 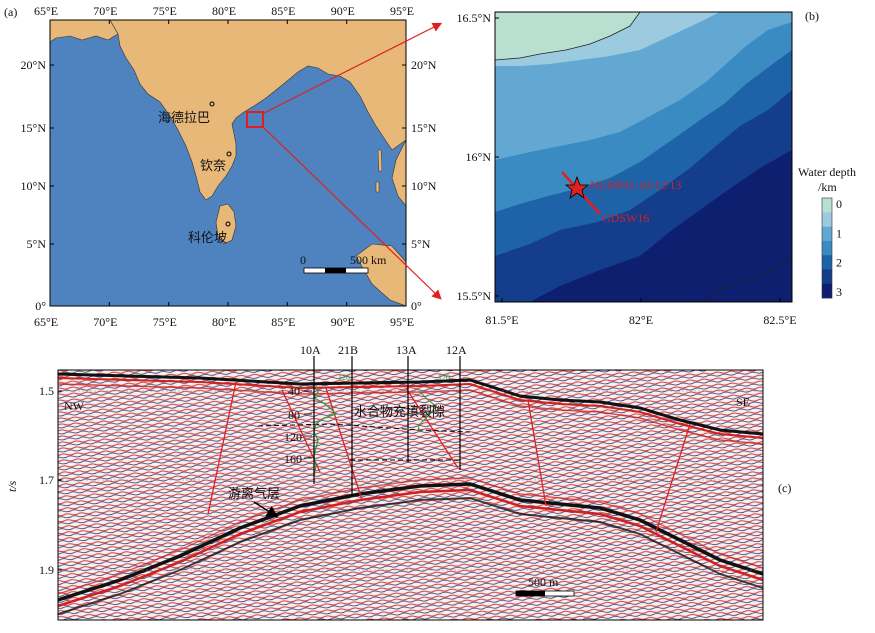 What do you see at coordinates (34, 128) in the screenshot?
I see `tick-label-a-left: 15°N` at bounding box center [34, 128].